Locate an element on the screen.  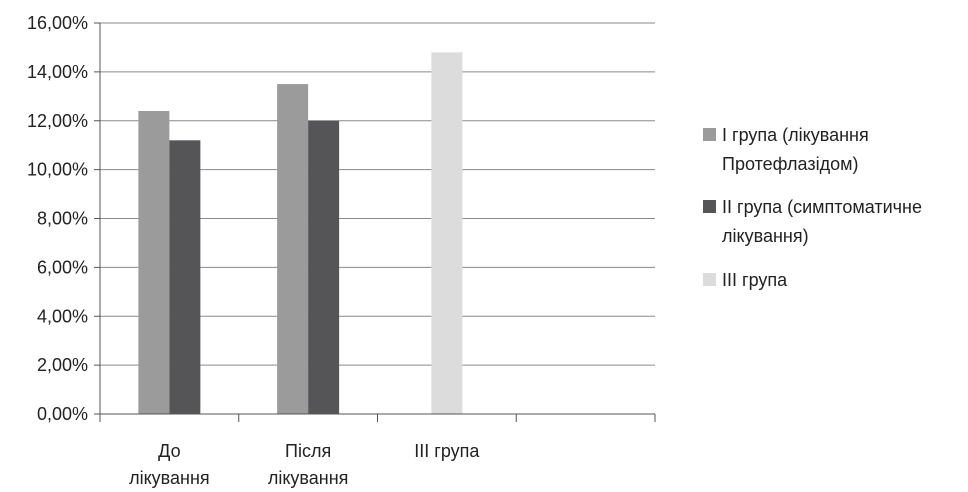
y-tick-label: 0,00% is located at coordinates (62, 414).